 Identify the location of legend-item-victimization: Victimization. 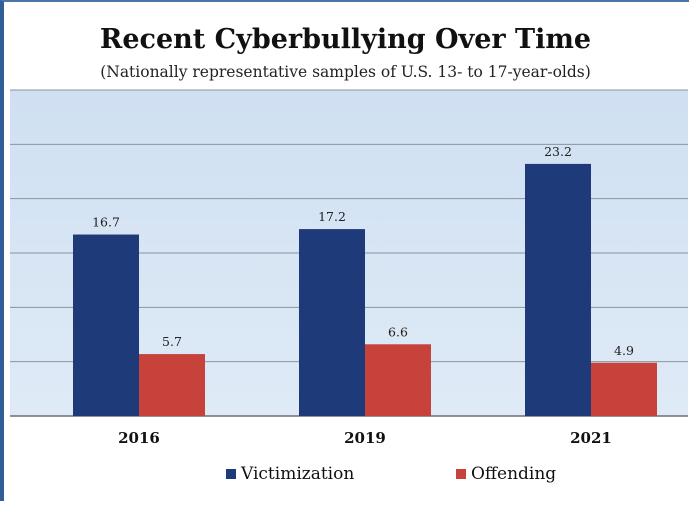
(290, 474).